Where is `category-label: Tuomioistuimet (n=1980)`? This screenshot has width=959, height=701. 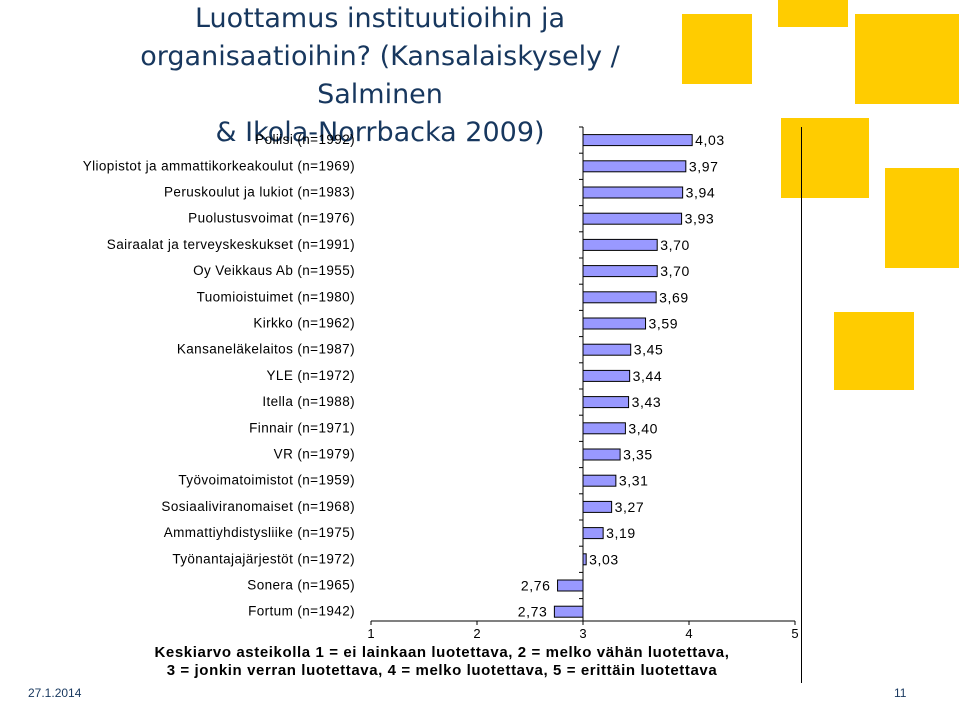 category-label: Tuomioistuimet (n=1980) is located at coordinates (276, 296).